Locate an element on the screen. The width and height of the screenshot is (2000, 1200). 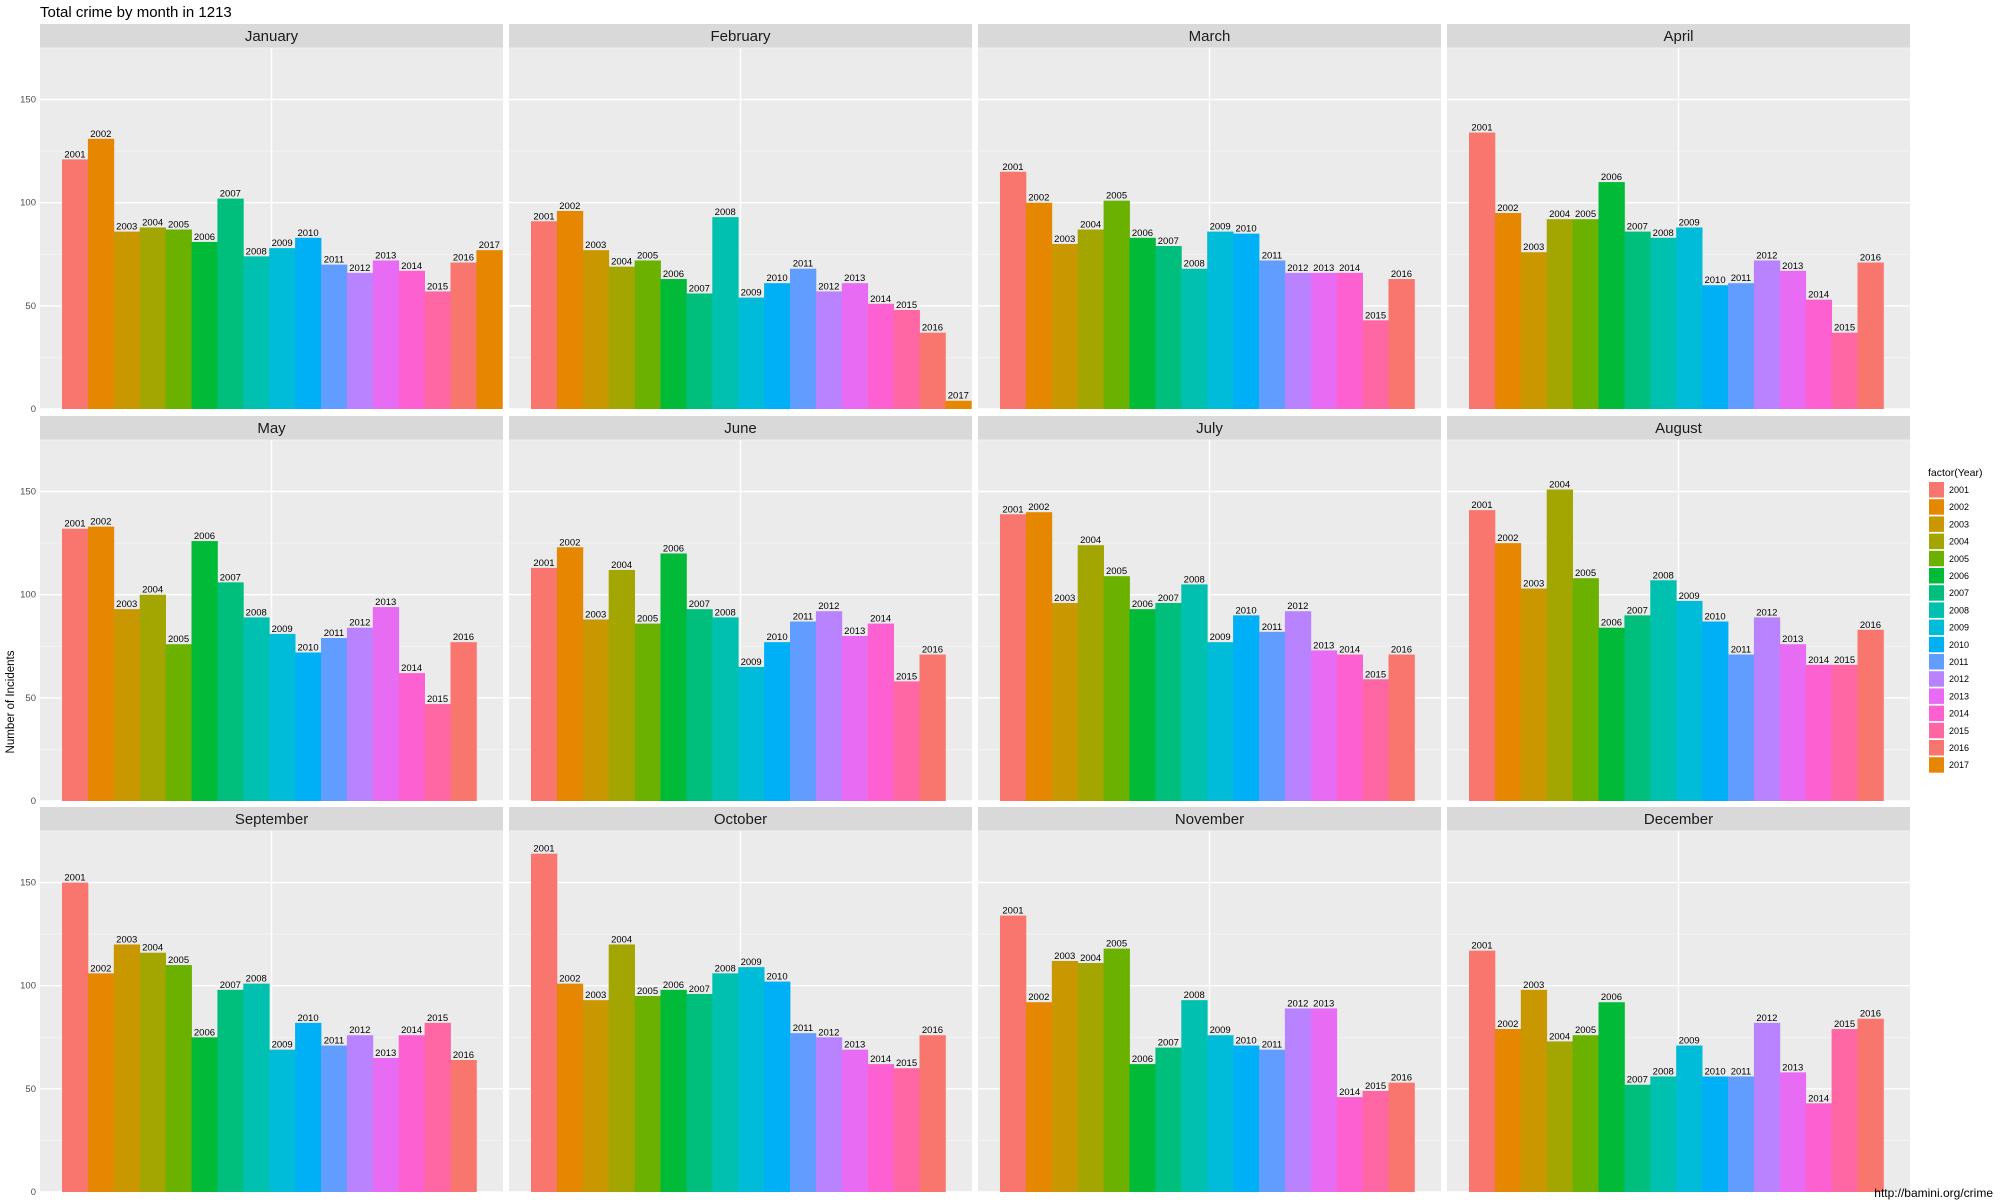
bar-june-2009 is located at coordinates (751, 733).